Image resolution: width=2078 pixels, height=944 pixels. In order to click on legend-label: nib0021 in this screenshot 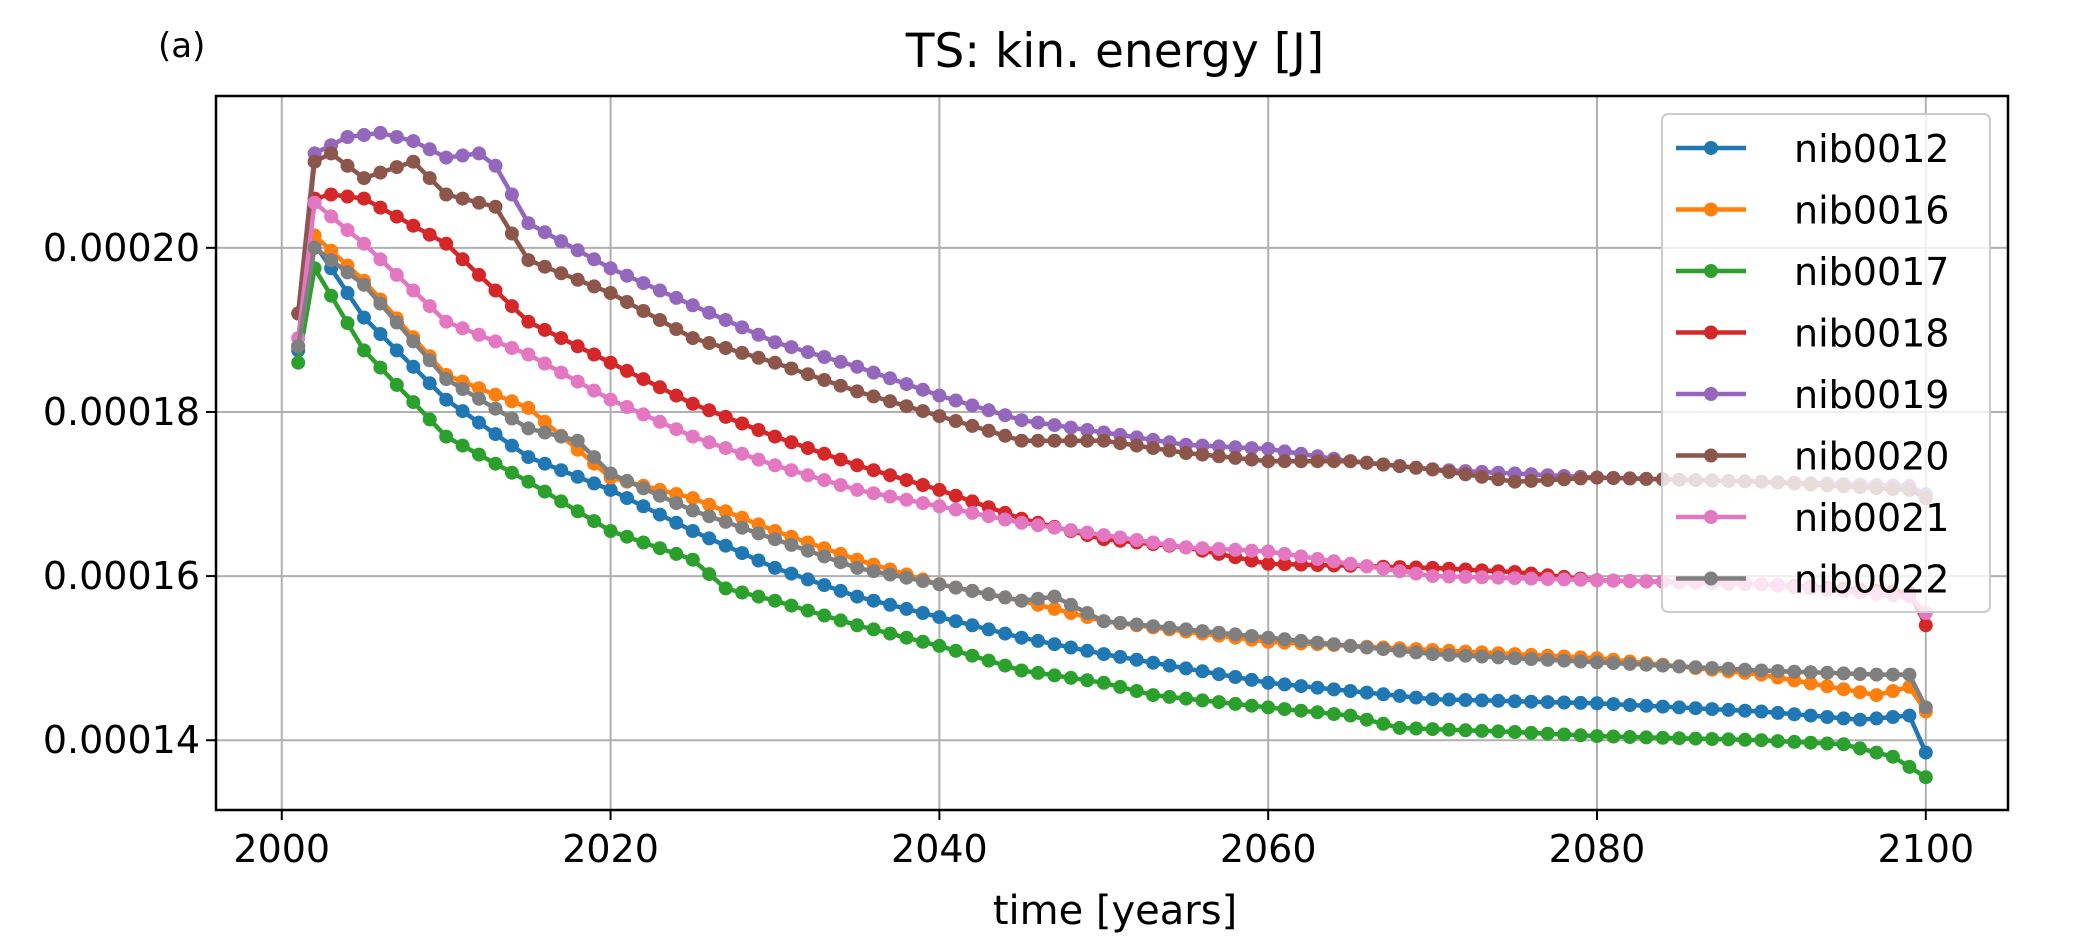, I will do `click(1871, 518)`.